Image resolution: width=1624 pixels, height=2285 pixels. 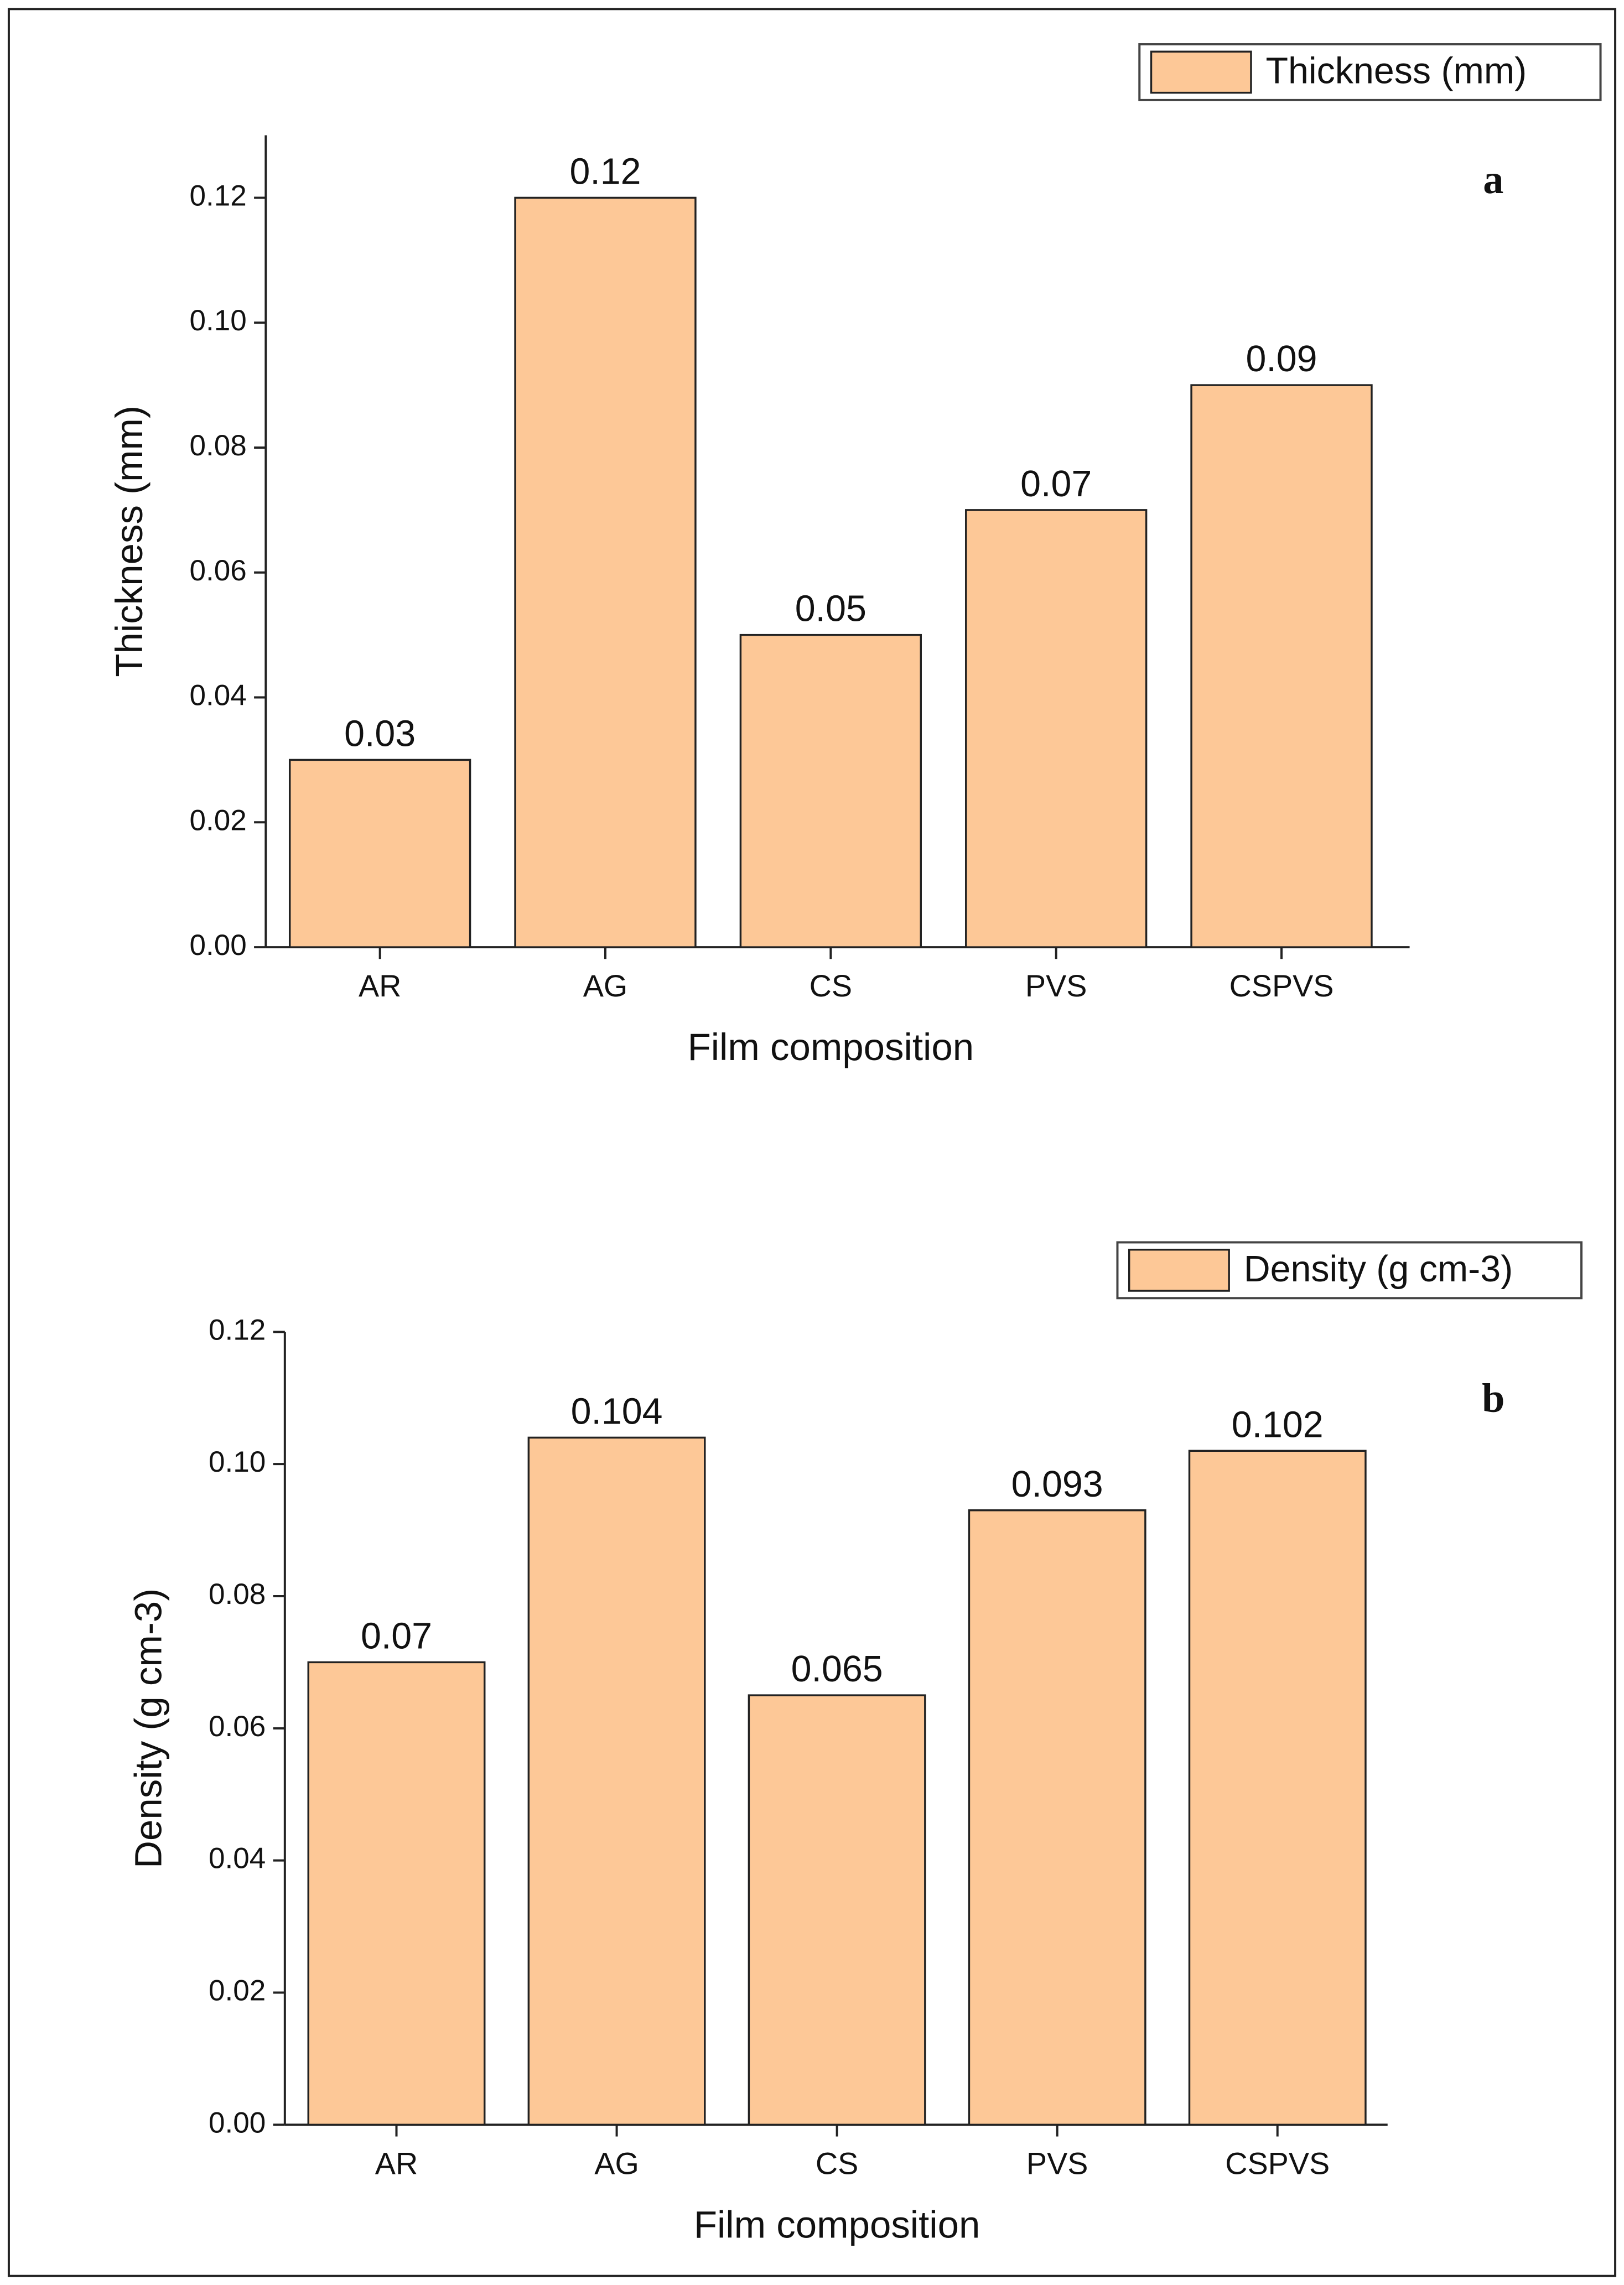 What do you see at coordinates (1282, 359) in the screenshot?
I see `value-label: 0.09` at bounding box center [1282, 359].